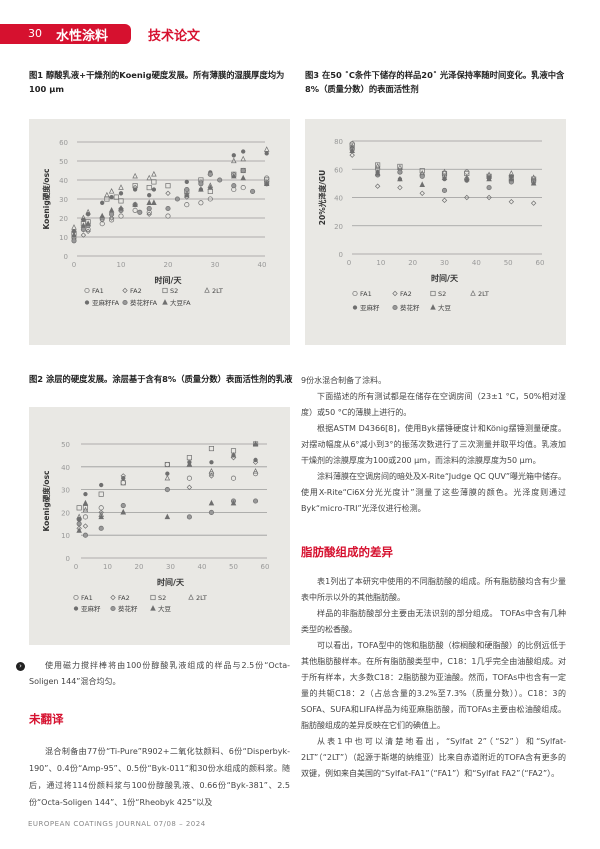  What do you see at coordinates (144, 302) in the screenshot?
I see `legend-label: 葵花籽FA` at bounding box center [144, 302].